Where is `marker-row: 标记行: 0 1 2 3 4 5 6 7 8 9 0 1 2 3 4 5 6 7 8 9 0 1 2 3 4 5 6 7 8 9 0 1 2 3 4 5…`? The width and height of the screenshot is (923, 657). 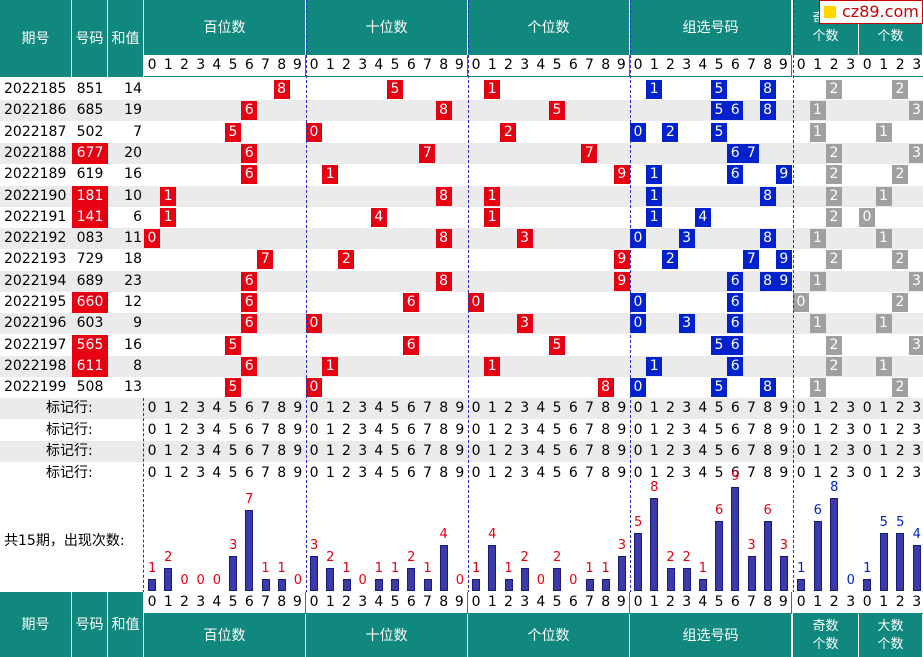
marker-row: 标记行: 0 1 2 3 4 5 6 7 8 9 0 1 2 3 4 5 6 7 8 9 0 1 2 3 4 5 6 7 8 9 0 1 2 3 4 5… is located at coordinates (461, 451).